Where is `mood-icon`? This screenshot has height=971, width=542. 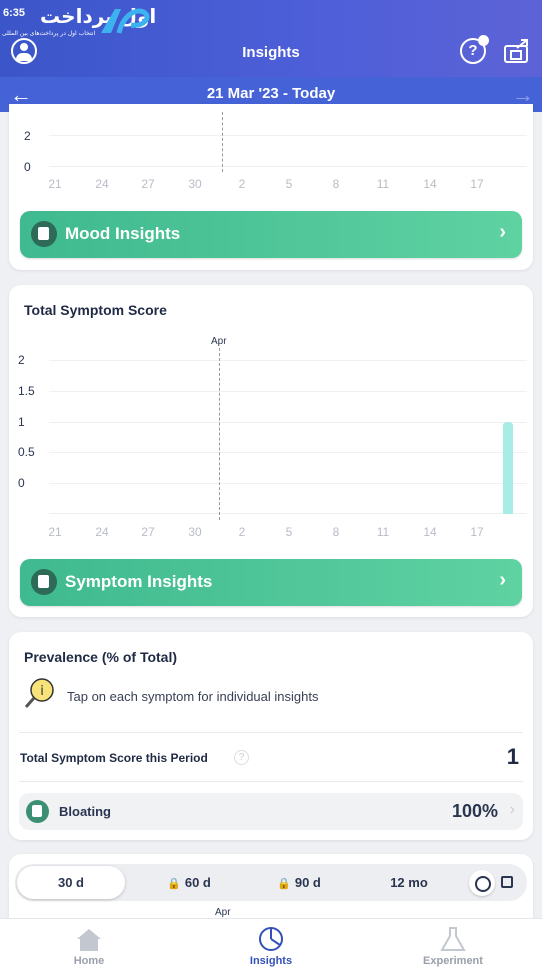 mood-icon is located at coordinates (44, 234).